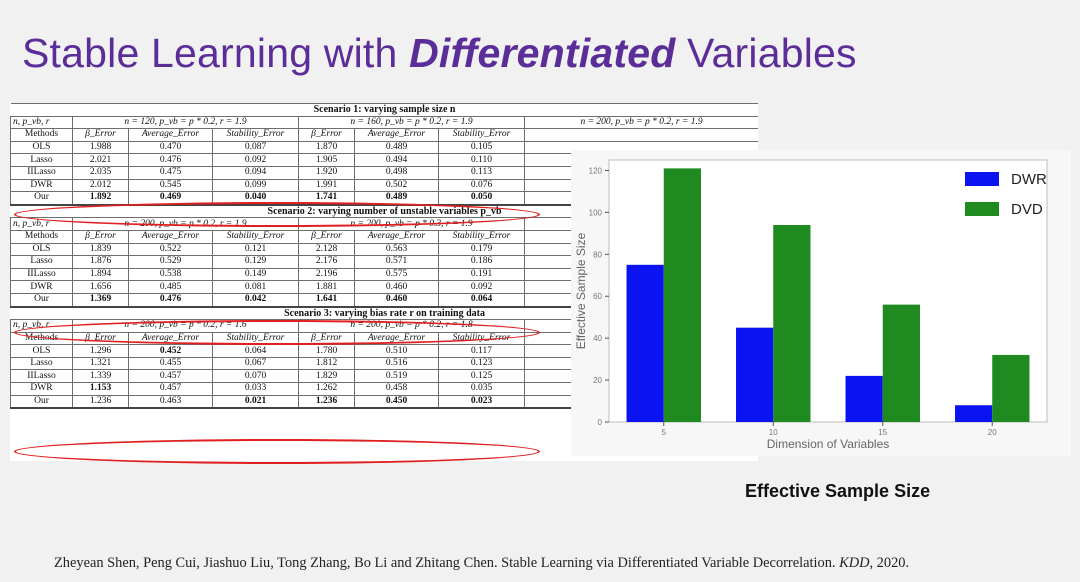 The height and width of the screenshot is (582, 1080). I want to click on table-cell: 2.035, so click(100, 172).